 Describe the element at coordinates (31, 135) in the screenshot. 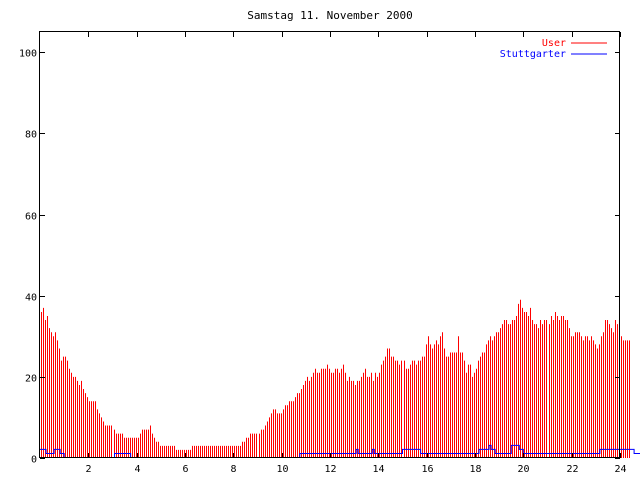

I see `y-tick-label: 80` at that location.